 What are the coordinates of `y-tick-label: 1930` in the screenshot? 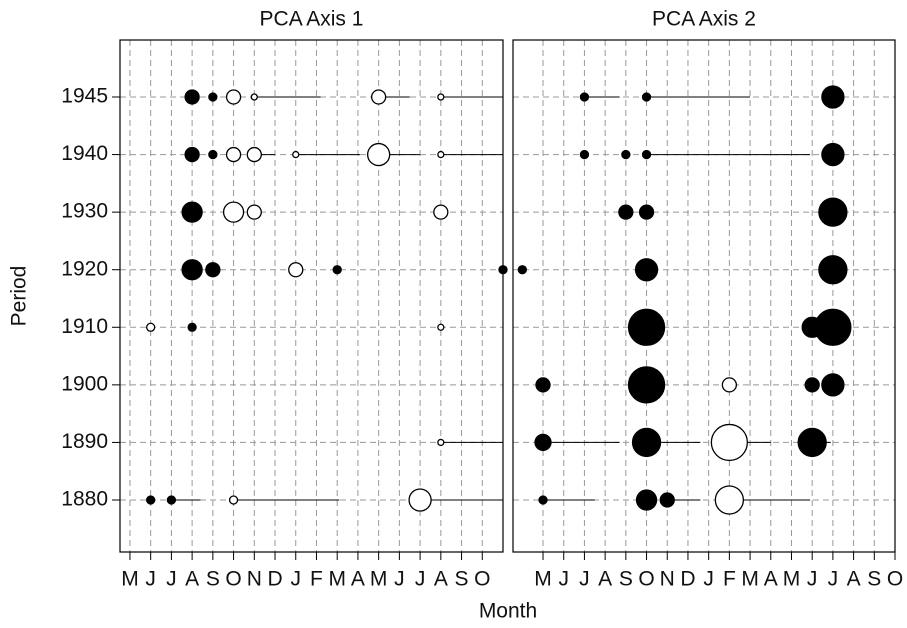 It's located at (84, 211).